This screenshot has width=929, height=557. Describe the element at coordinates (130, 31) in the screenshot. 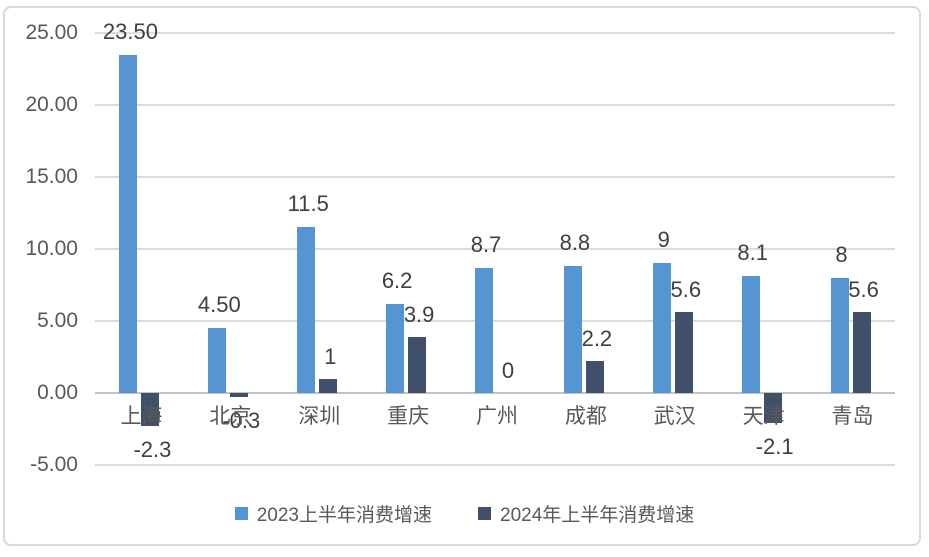

I see `data-label-2023: 23.50` at that location.